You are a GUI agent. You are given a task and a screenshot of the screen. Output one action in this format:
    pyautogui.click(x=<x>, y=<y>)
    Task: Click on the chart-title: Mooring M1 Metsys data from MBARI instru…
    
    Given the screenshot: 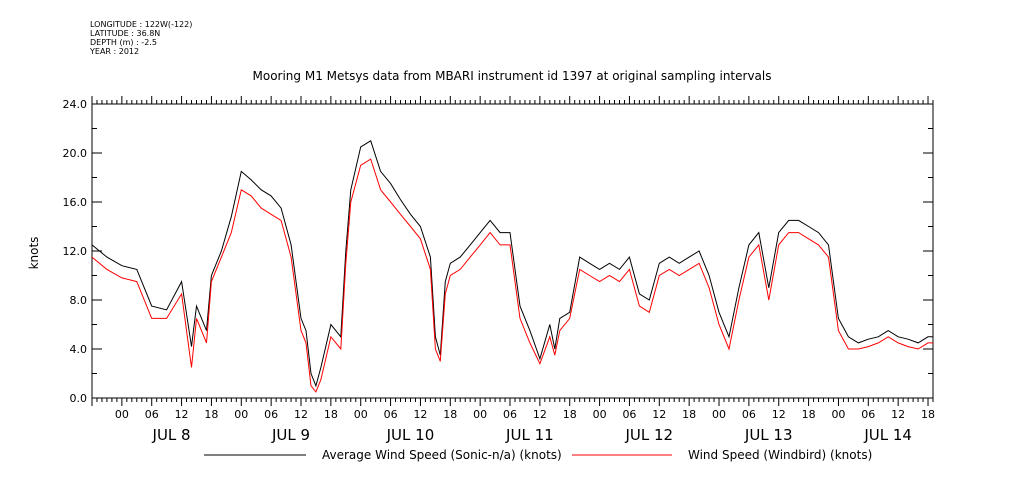 What is the action you would take?
    pyautogui.click(x=512, y=76)
    